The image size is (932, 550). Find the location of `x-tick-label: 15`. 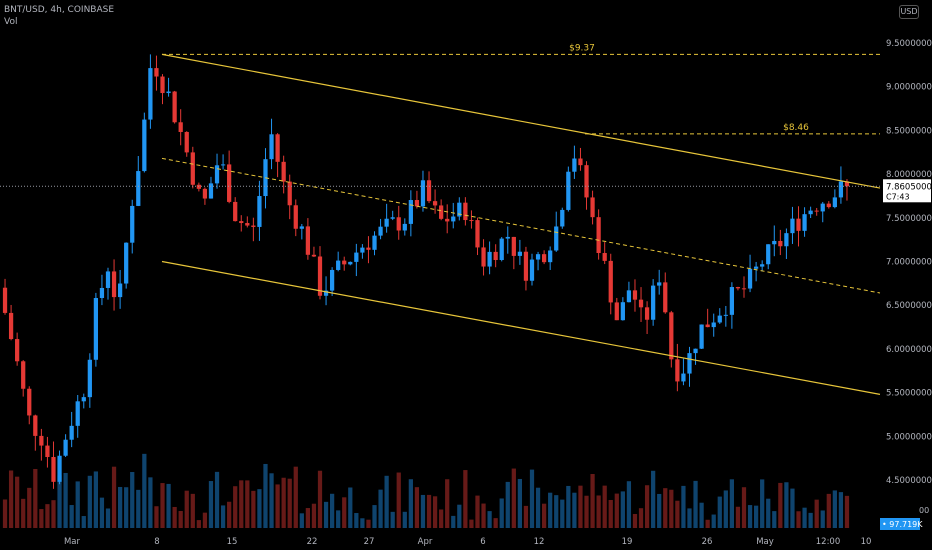

x-tick-label: 15 is located at coordinates (232, 542).